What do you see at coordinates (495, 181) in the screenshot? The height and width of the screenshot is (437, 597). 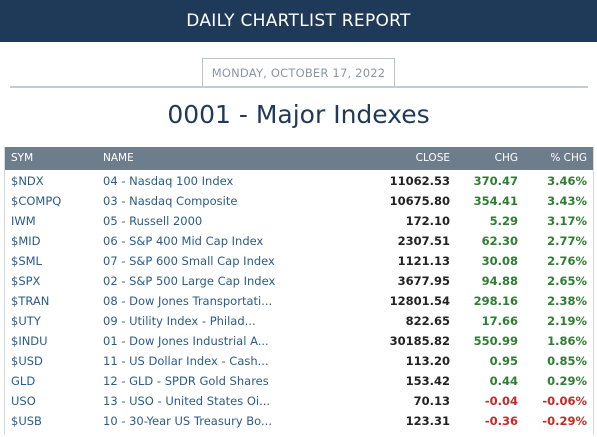 I see `change-value: 370.47` at bounding box center [495, 181].